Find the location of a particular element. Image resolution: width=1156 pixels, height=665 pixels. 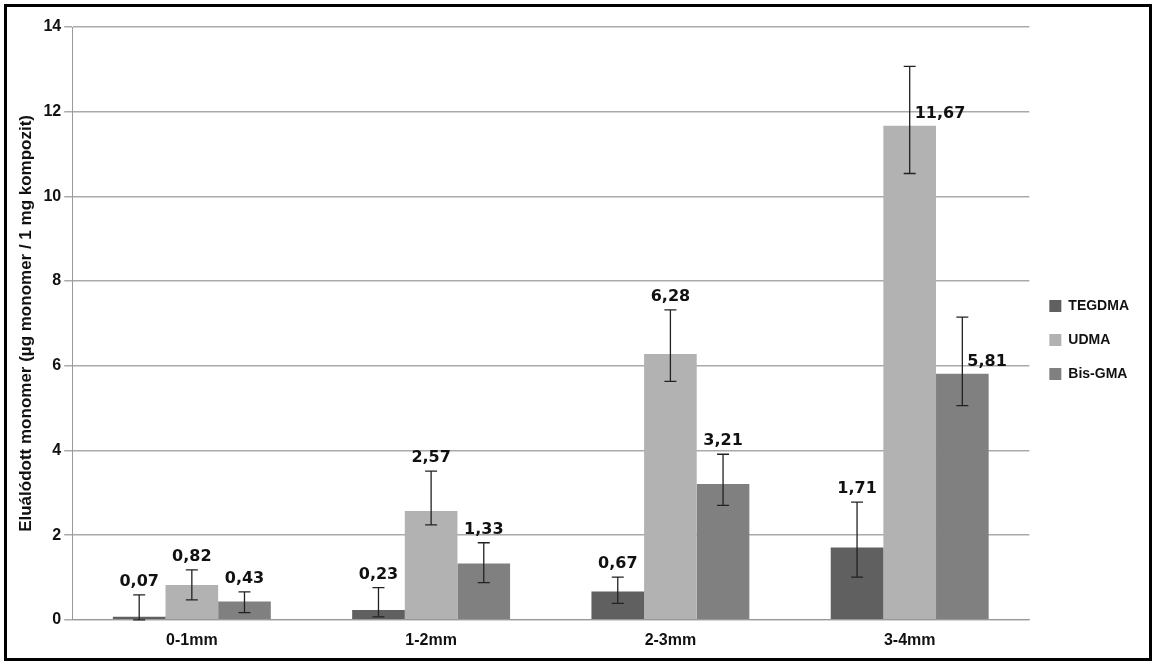

data-label: 0,23 is located at coordinates (378, 573).